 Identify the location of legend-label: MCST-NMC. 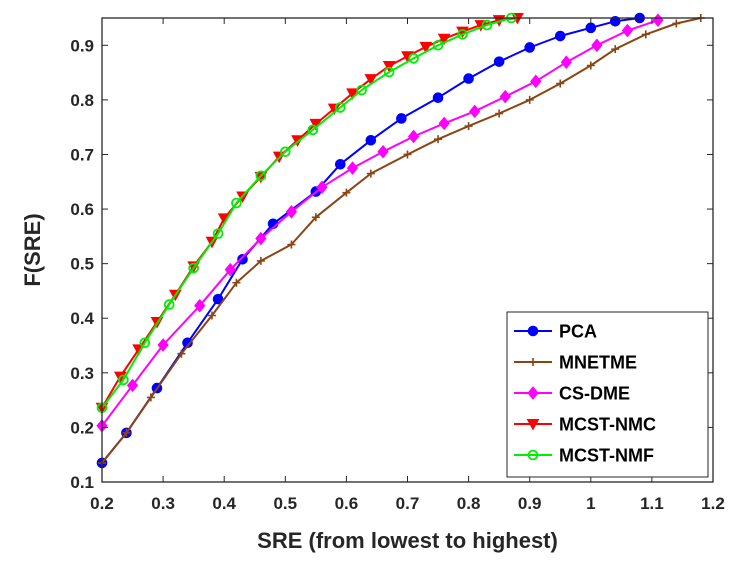
(607, 425).